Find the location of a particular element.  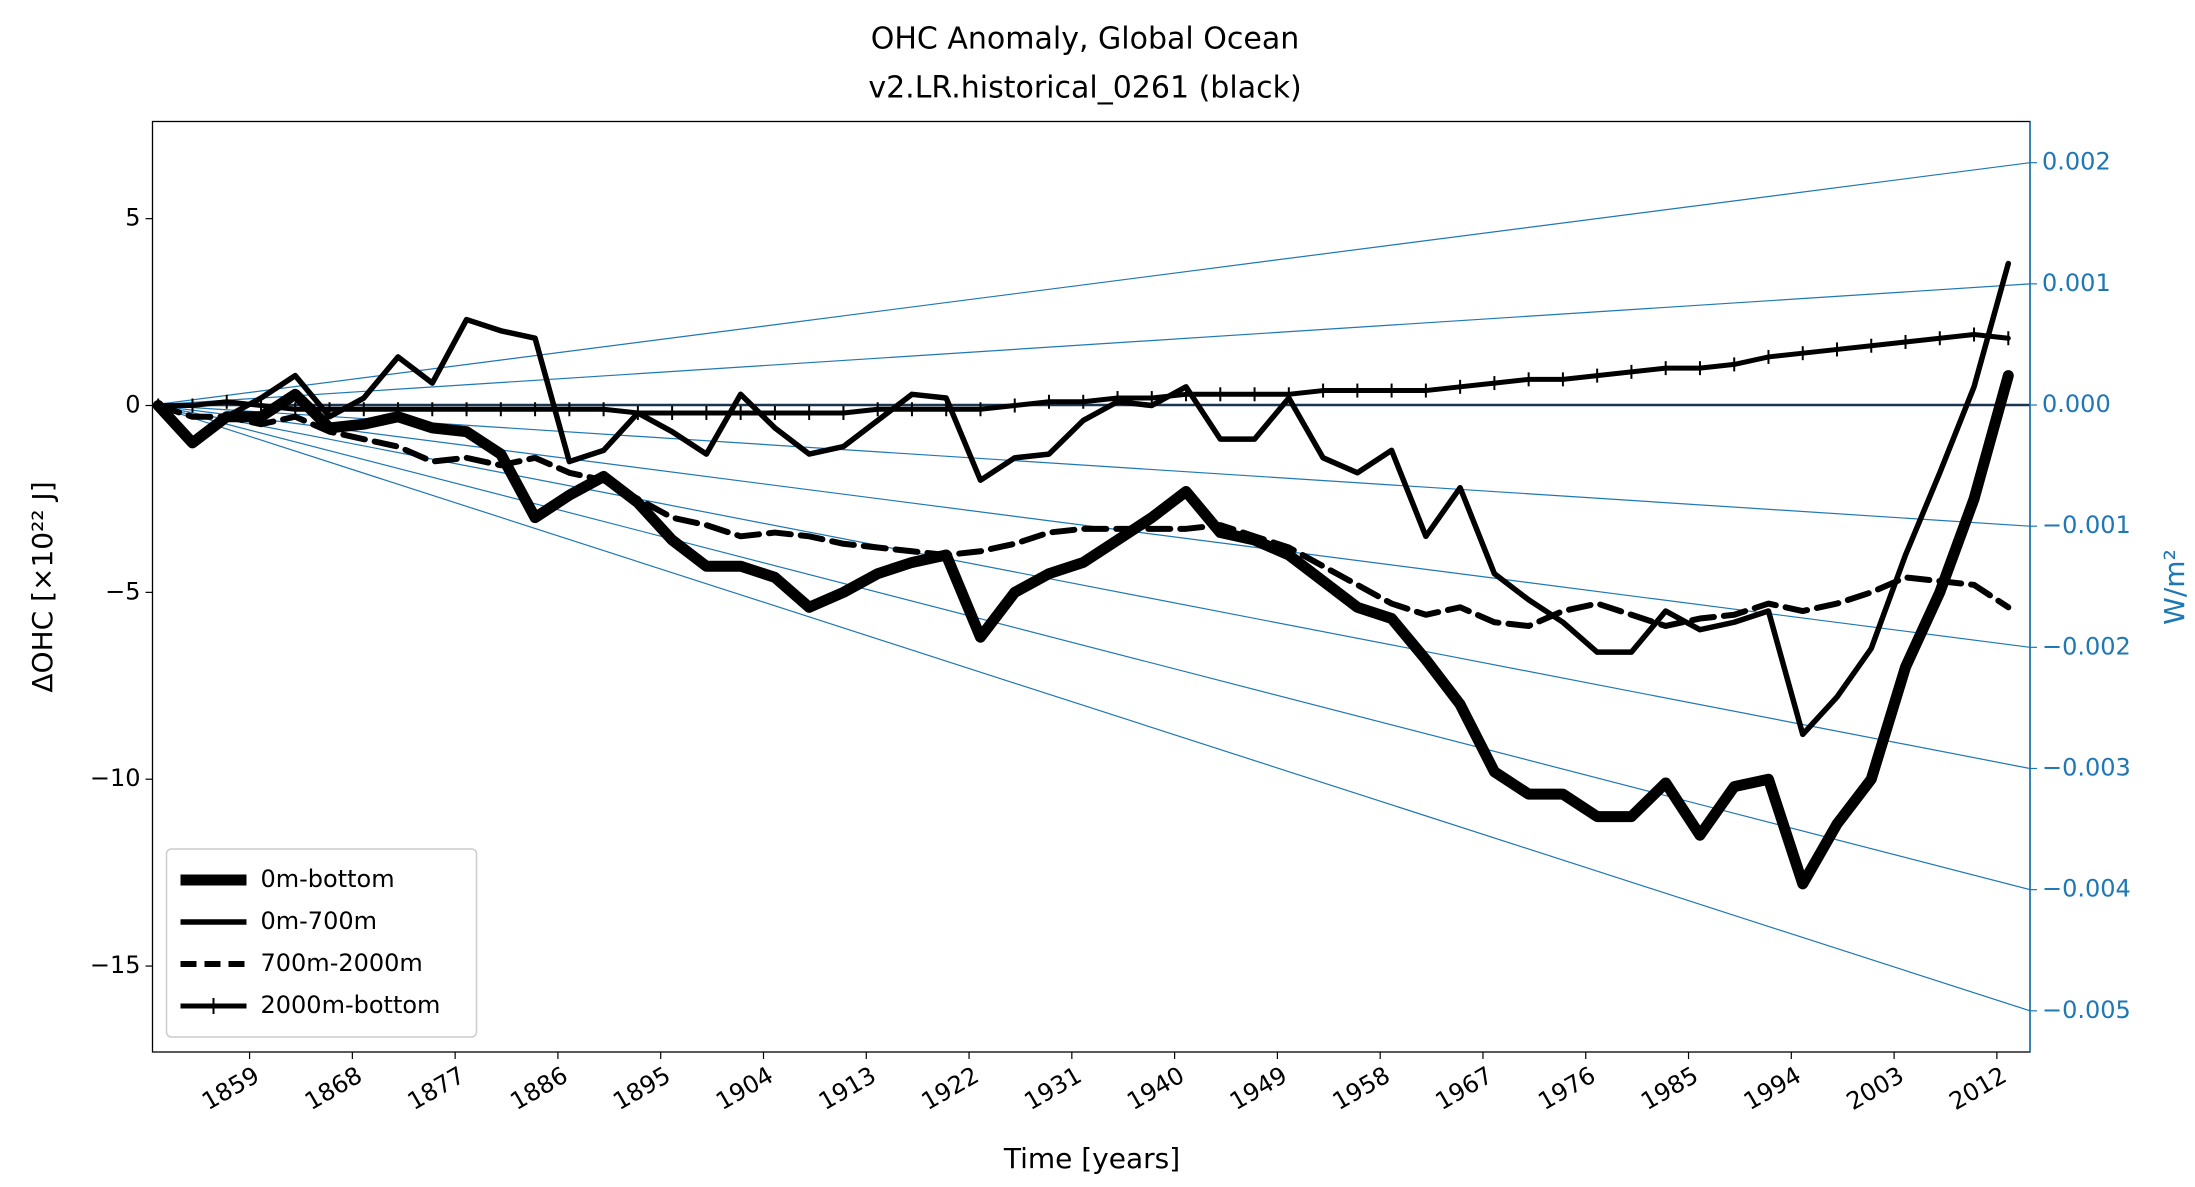

y2-tick-label: −0.001 is located at coordinates (2086, 525).